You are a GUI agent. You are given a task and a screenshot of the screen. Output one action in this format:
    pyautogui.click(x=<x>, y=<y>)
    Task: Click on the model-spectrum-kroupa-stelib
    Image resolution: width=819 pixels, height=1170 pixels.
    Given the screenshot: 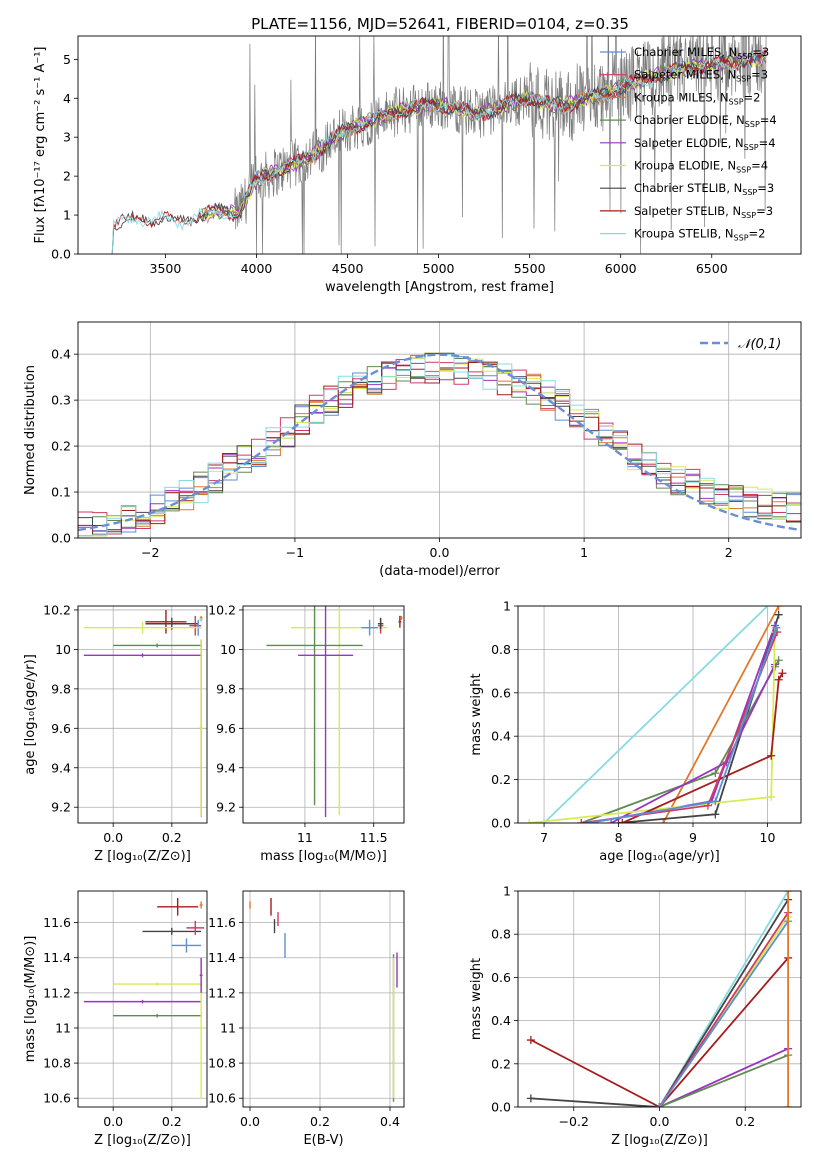 What is the action you would take?
    pyautogui.click(x=438, y=151)
    